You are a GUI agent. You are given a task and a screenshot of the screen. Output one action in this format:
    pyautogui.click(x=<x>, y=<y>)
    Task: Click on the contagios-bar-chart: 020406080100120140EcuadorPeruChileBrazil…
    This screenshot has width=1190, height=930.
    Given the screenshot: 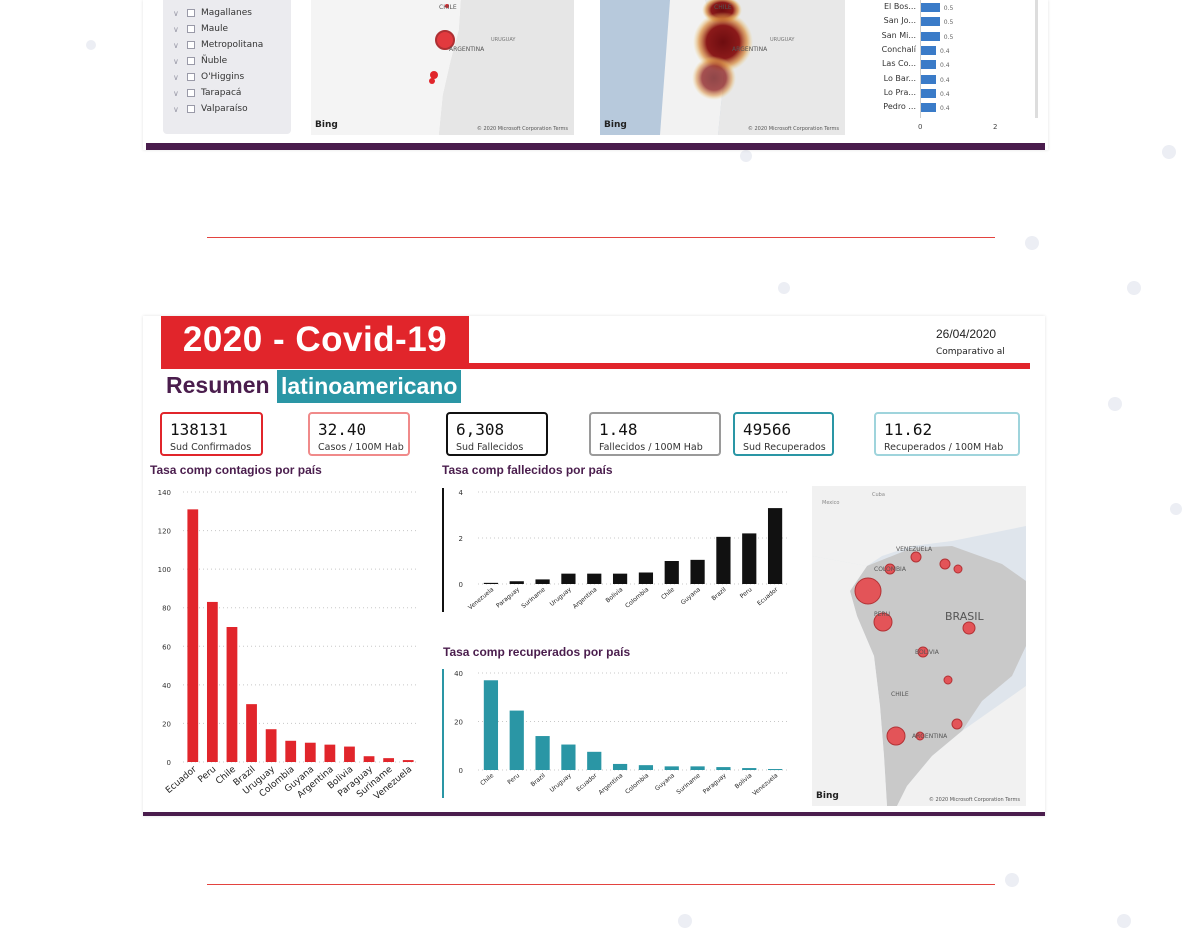 What is the action you would take?
    pyautogui.click(x=288, y=641)
    